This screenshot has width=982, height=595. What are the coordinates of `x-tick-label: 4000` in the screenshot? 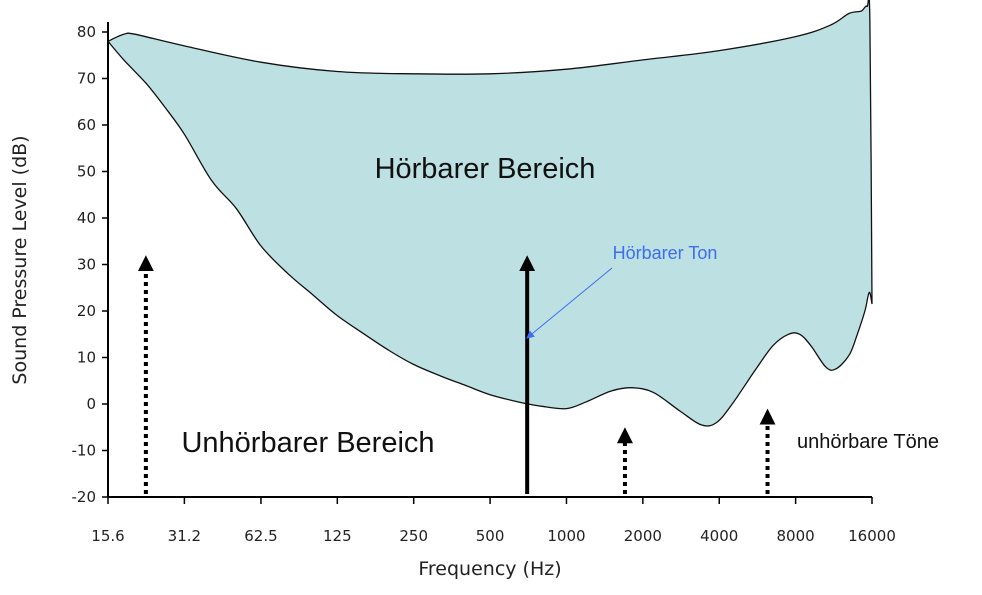 It's located at (719, 536).